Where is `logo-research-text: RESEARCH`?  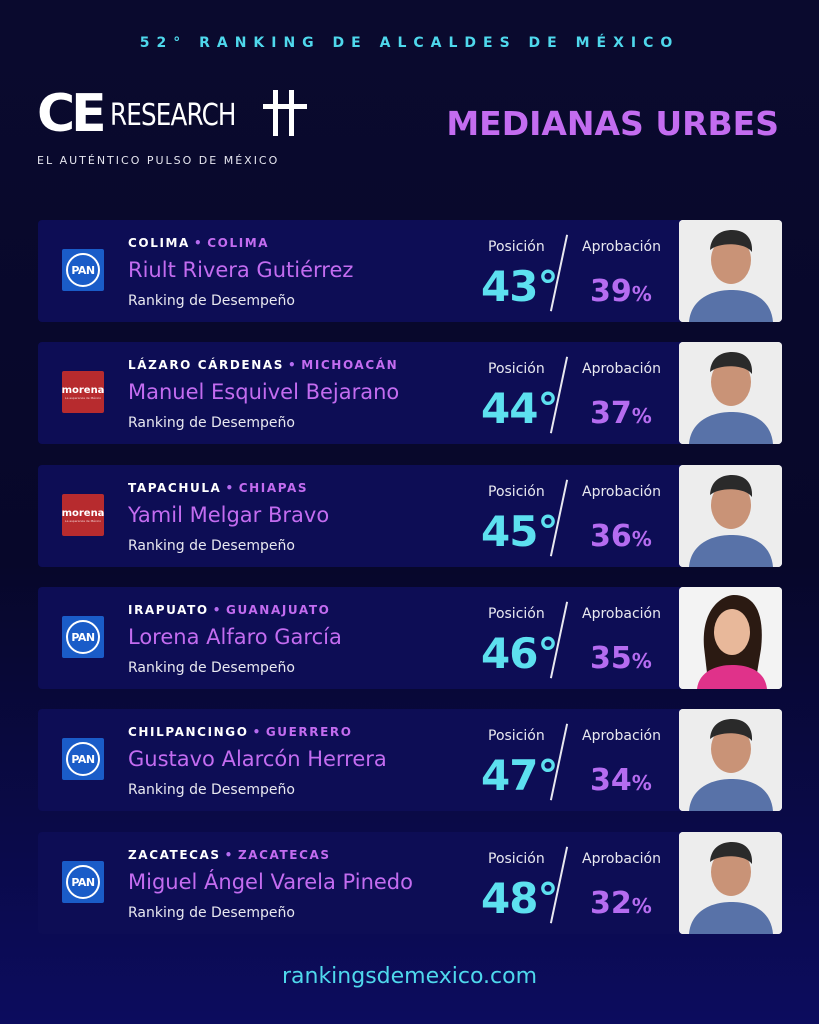
logo-research-text: RESEARCH is located at coordinates (173, 115).